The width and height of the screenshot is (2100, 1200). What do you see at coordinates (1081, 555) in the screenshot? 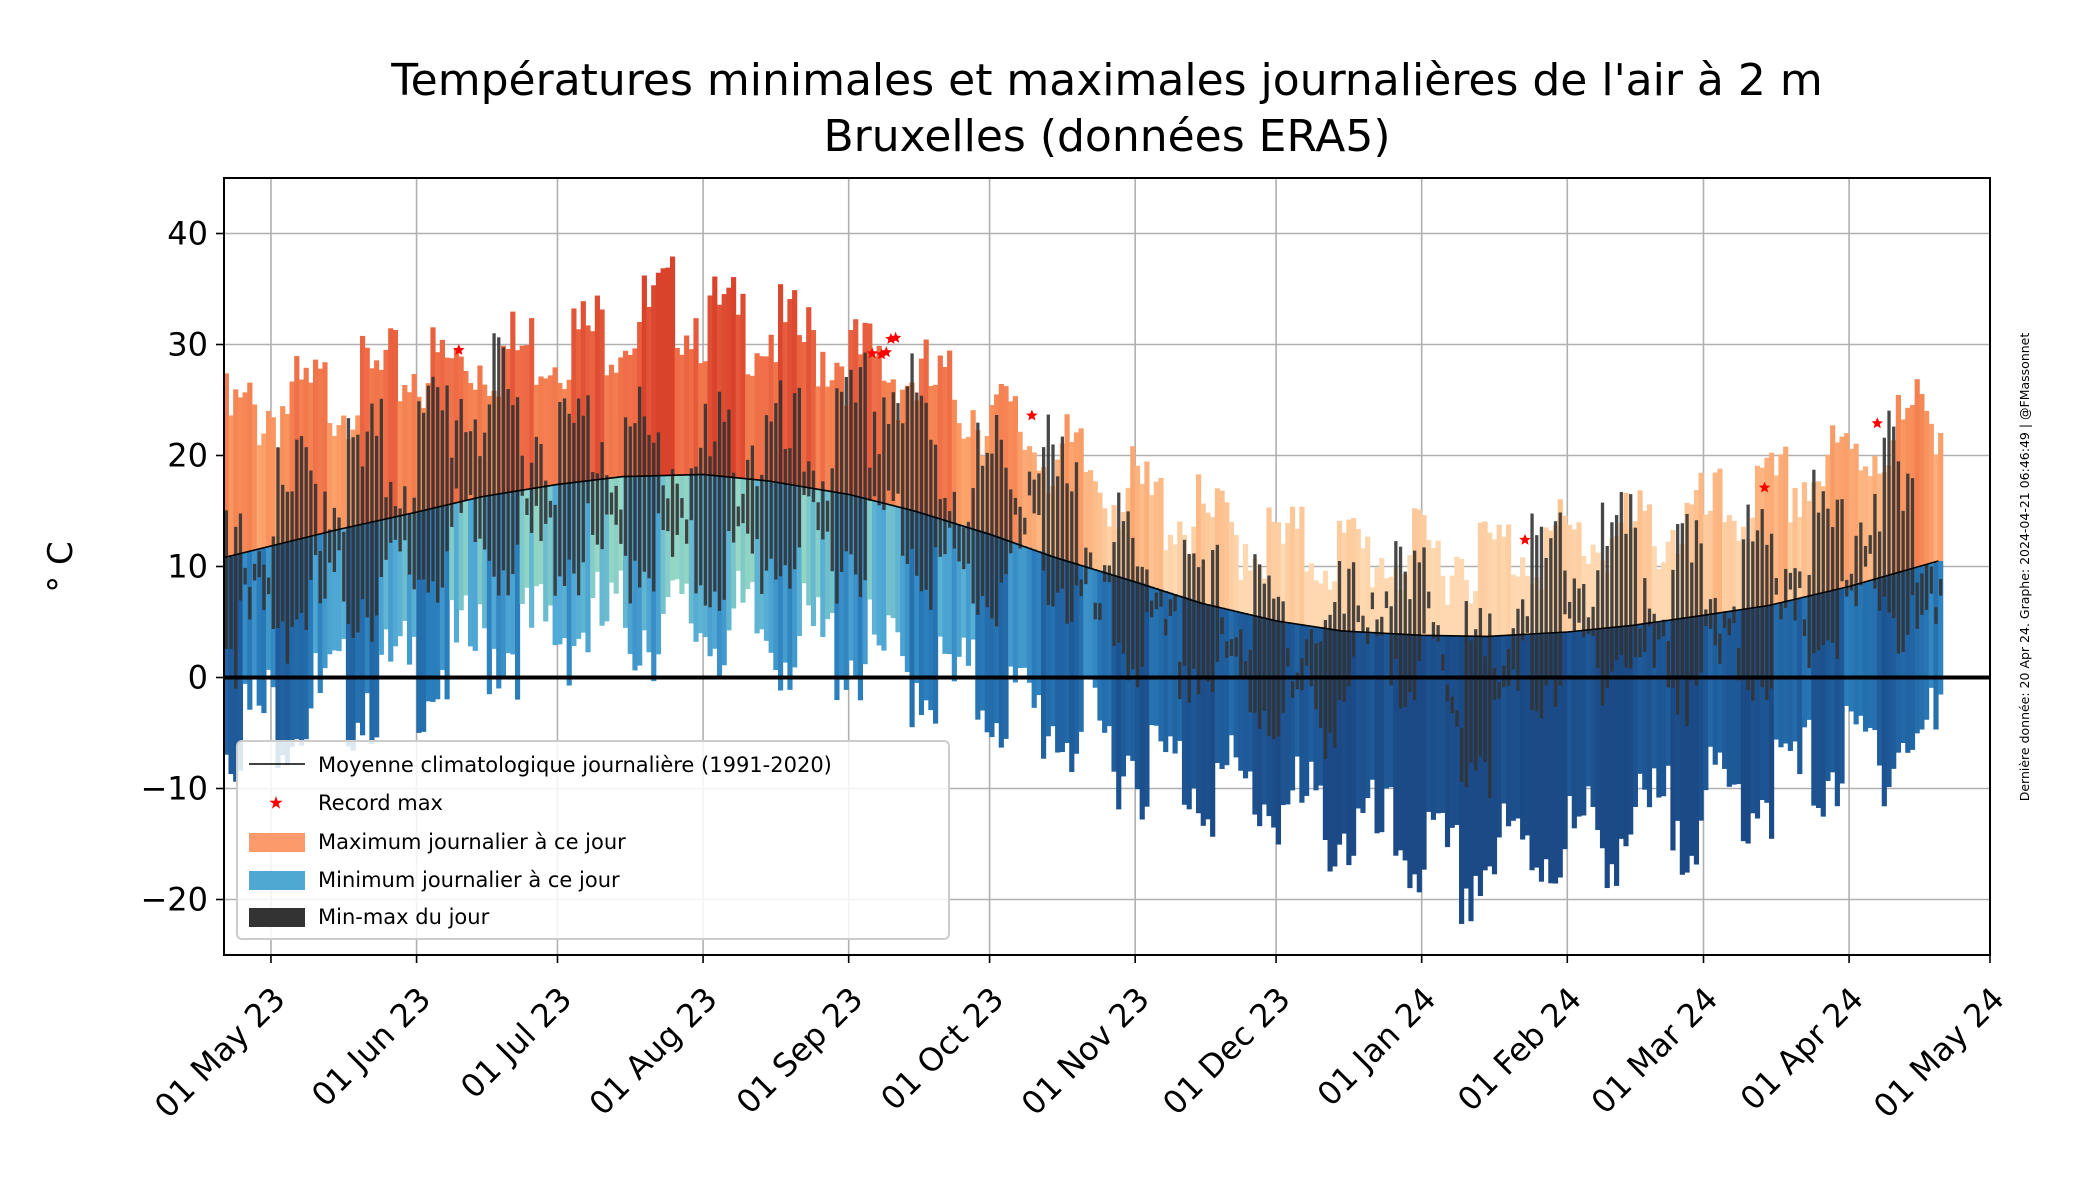
I see `climatology-mean-line` at bounding box center [1081, 555].